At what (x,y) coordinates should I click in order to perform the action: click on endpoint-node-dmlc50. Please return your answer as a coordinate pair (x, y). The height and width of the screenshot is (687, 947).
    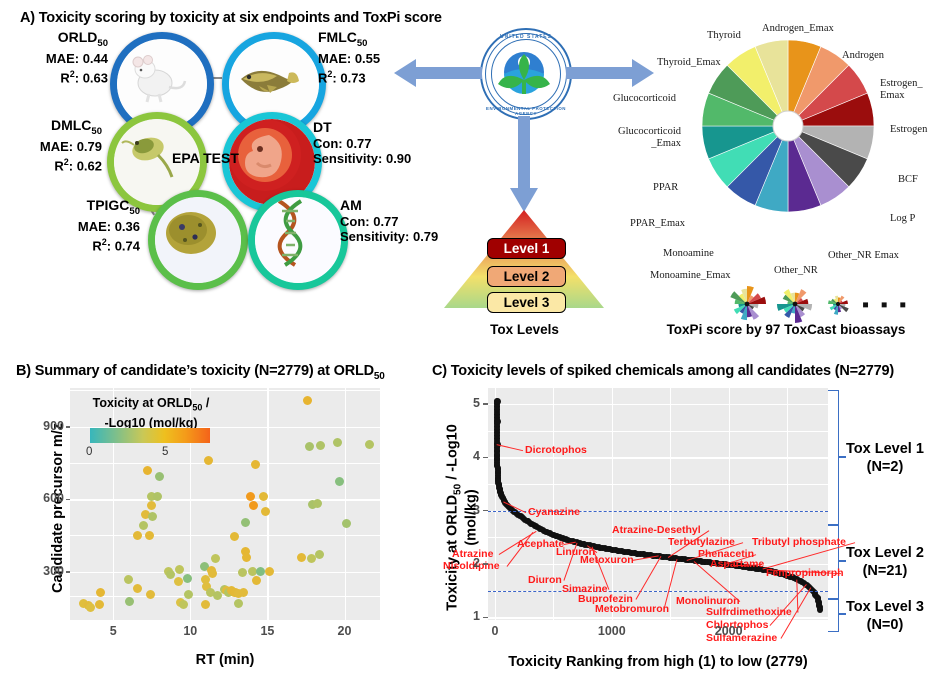
    Looking at the image, I should click on (157, 162).